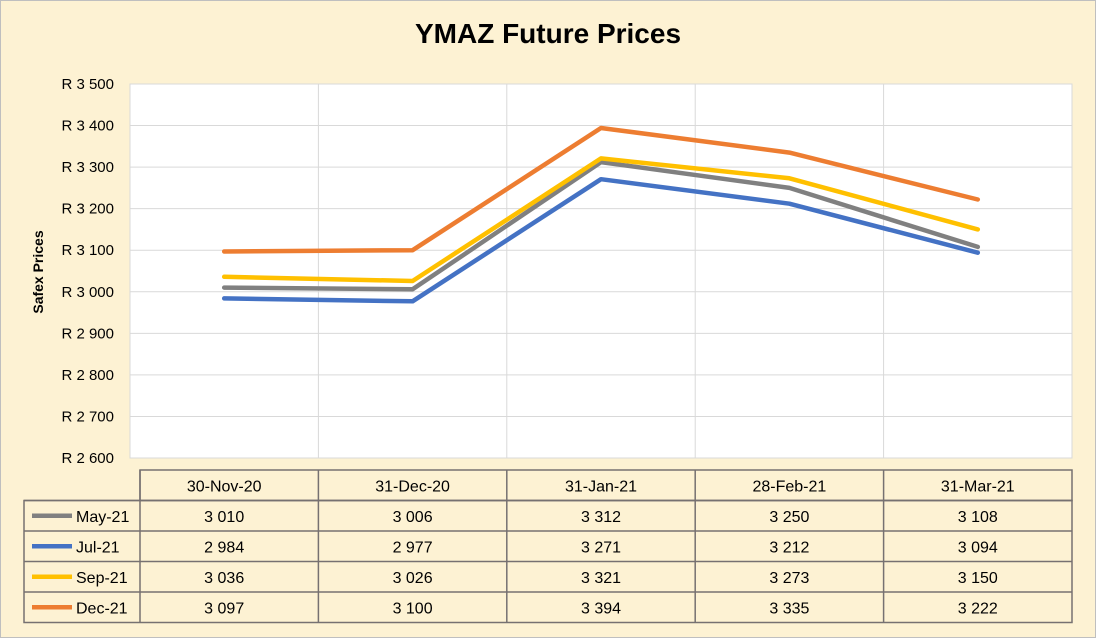  I want to click on legend-label: May-21, so click(102, 517).